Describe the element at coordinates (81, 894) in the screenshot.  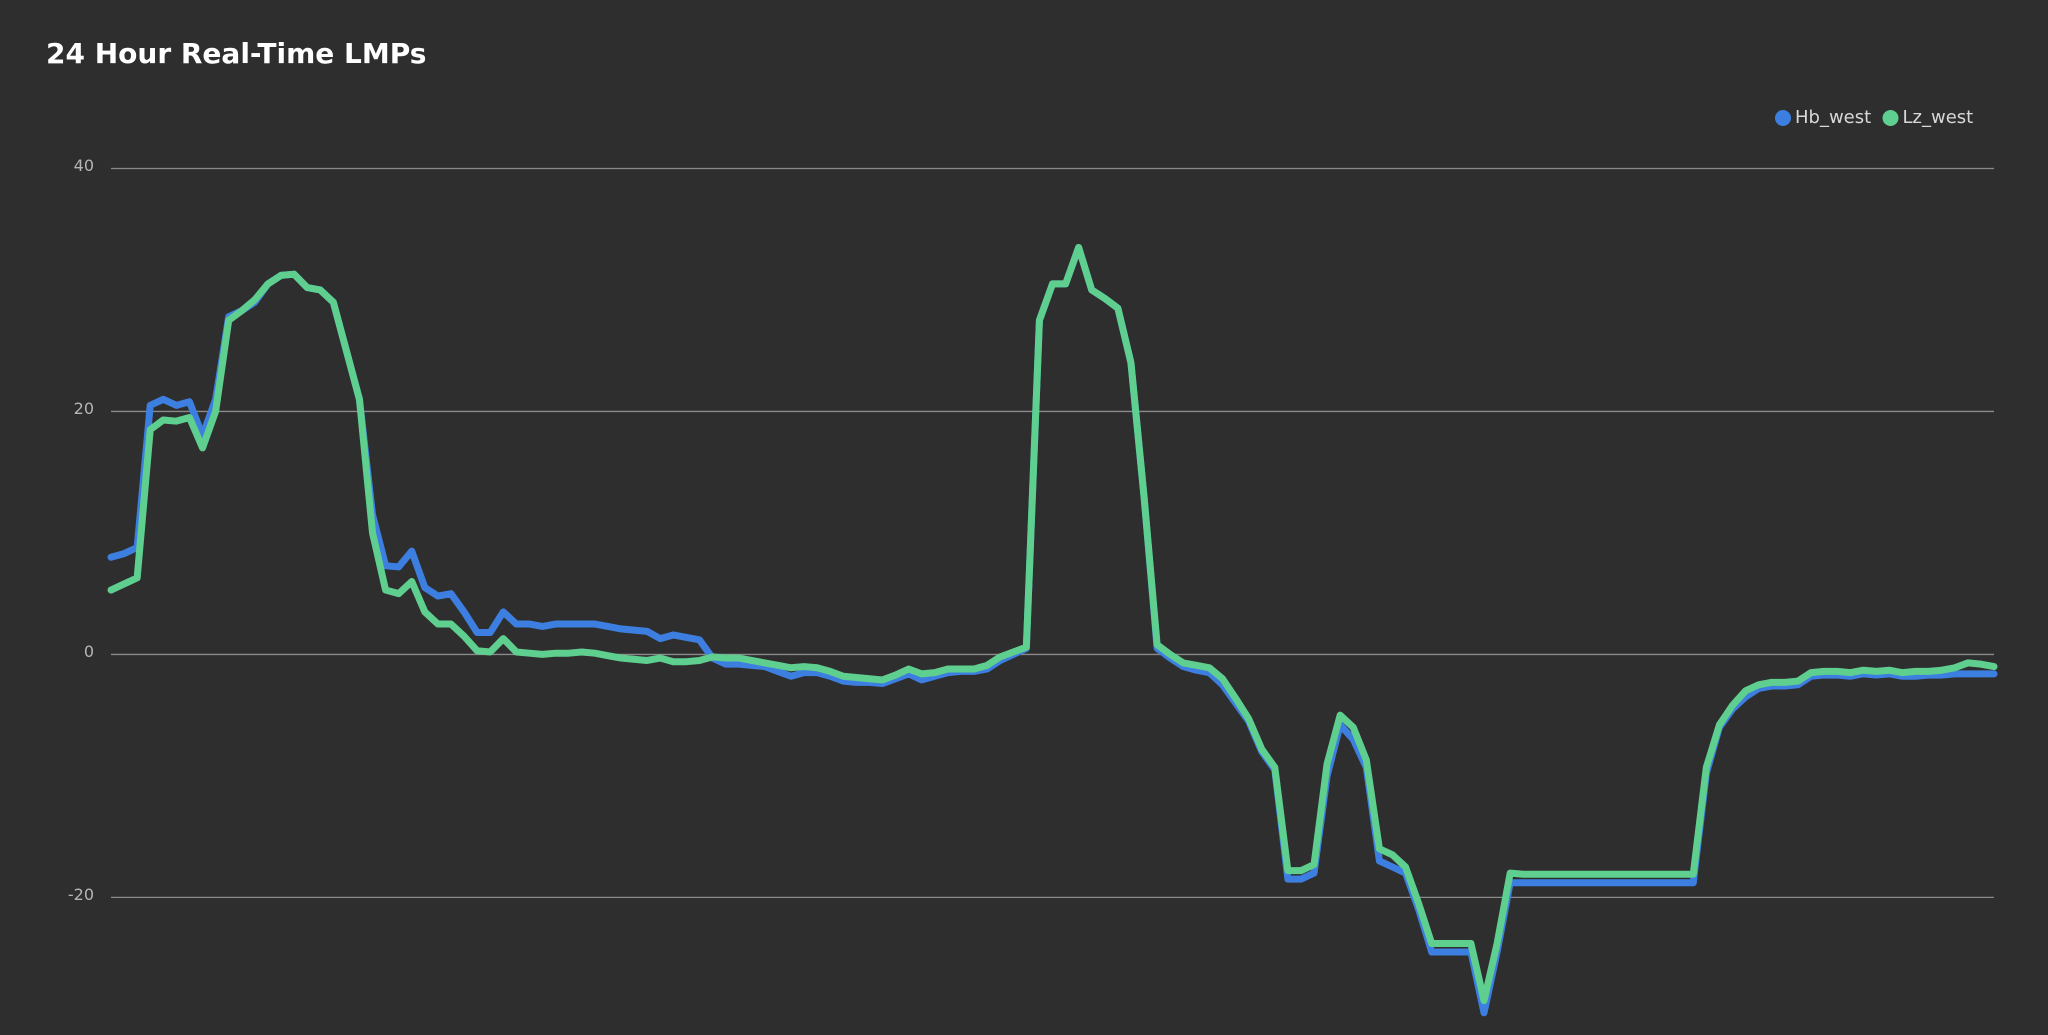
I see `y-tick-label: -20` at that location.